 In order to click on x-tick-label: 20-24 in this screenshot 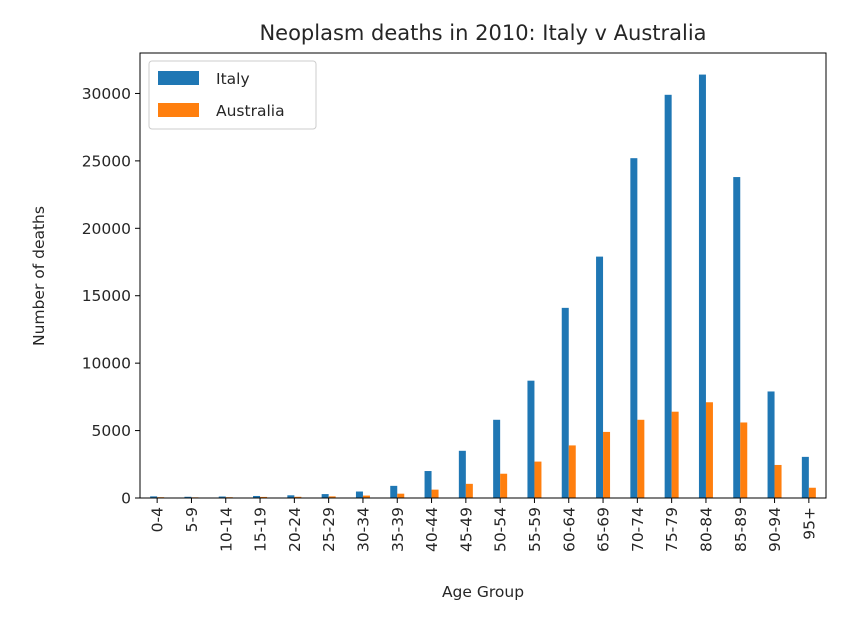, I will do `click(295, 529)`.